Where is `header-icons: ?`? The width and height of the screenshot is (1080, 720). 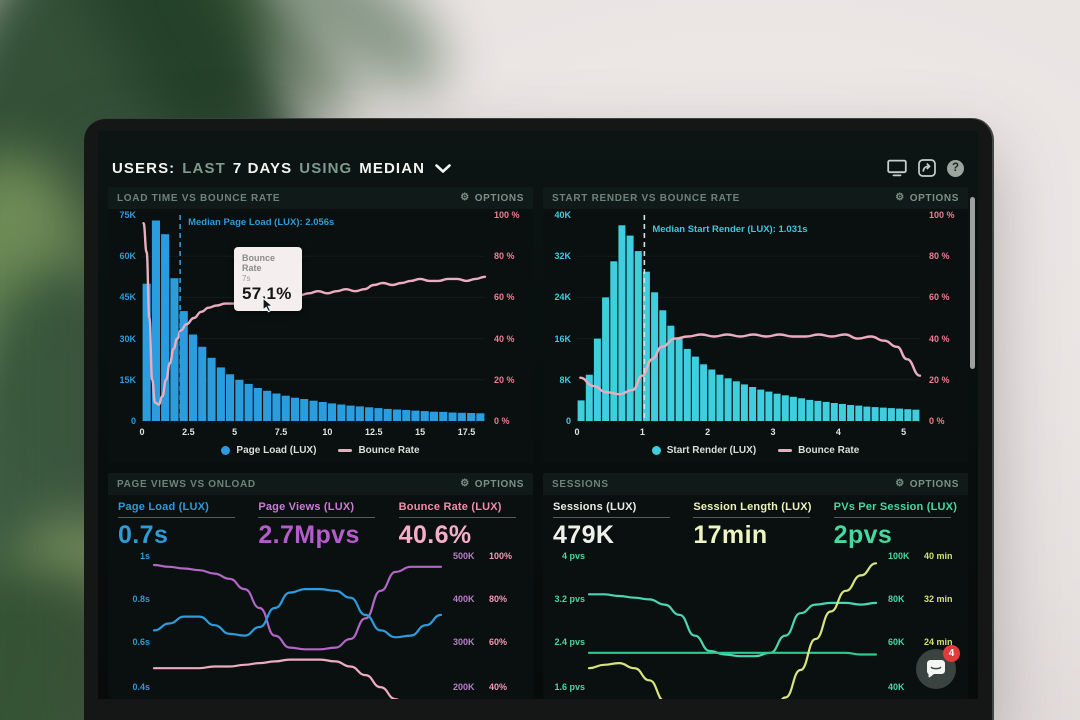
header-icons: ? is located at coordinates (925, 168).